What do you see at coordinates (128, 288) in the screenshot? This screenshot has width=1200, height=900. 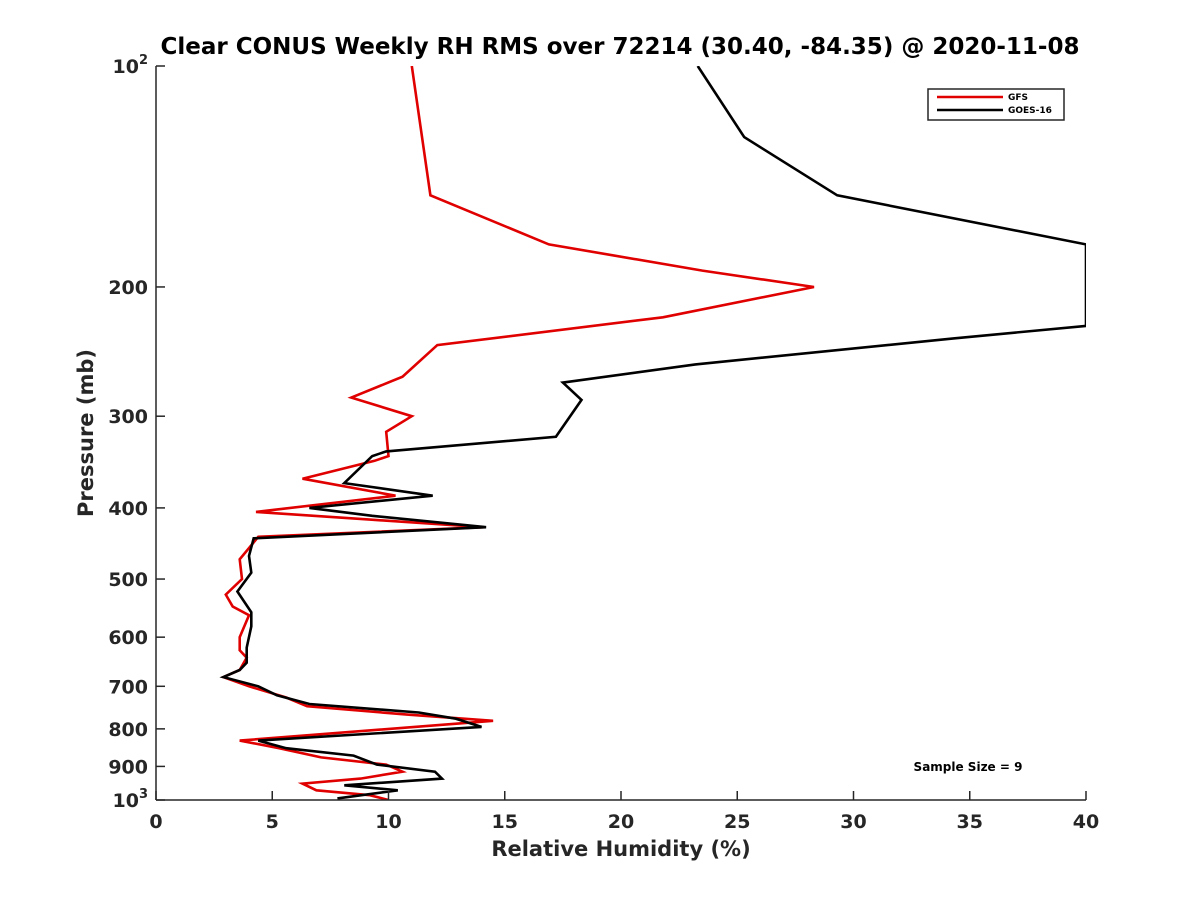 I see `y-tick-label: 200` at bounding box center [128, 288].